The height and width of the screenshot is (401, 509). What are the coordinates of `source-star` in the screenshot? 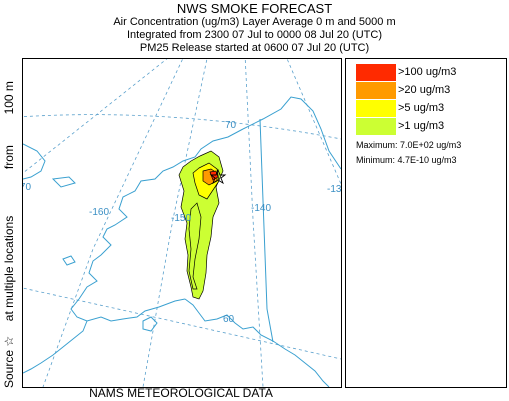 It's located at (218, 176).